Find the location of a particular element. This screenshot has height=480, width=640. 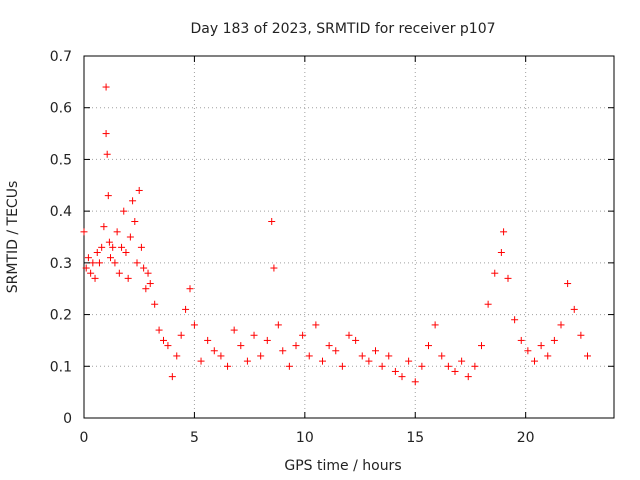

y-tick-label: 0.1 is located at coordinates (61, 367).